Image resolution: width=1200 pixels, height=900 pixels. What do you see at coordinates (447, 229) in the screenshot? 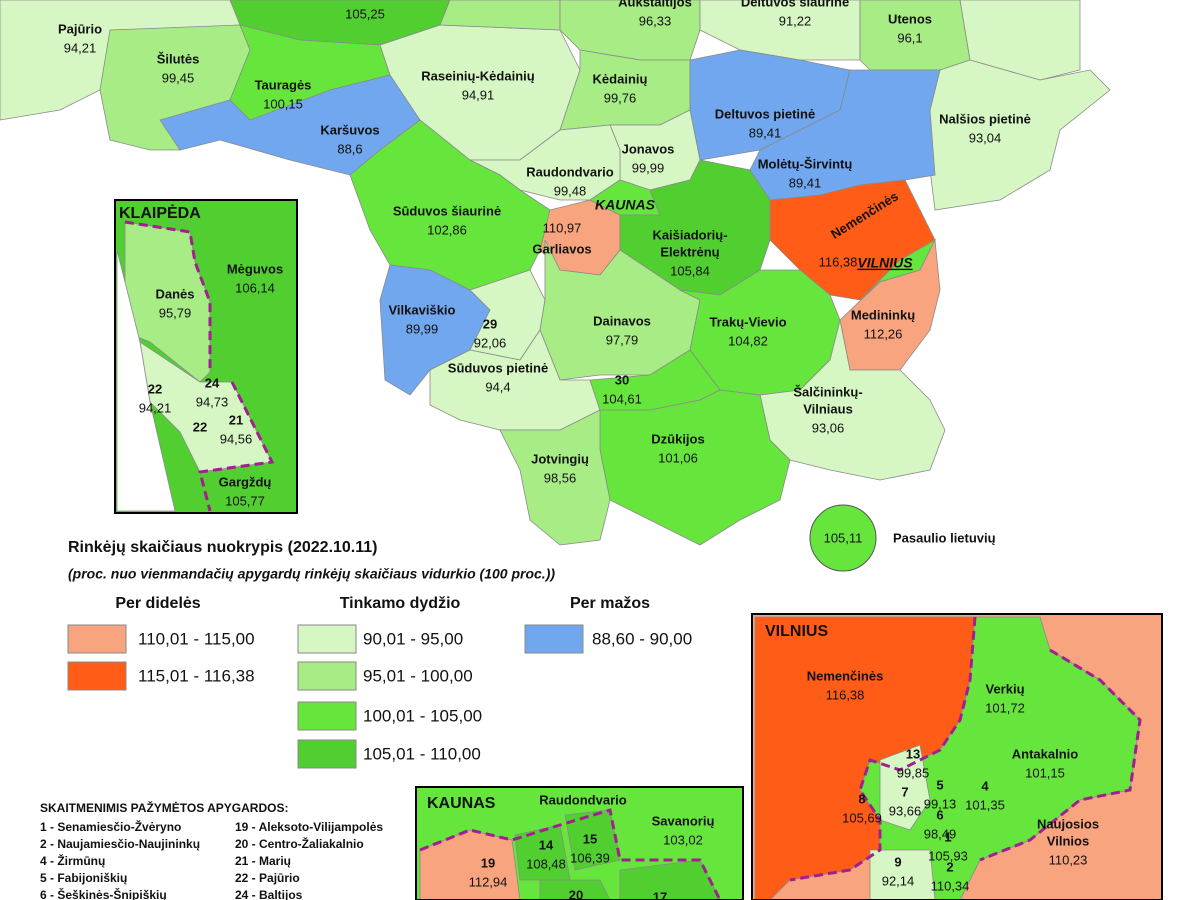
I see `region-value: 102,86` at bounding box center [447, 229].